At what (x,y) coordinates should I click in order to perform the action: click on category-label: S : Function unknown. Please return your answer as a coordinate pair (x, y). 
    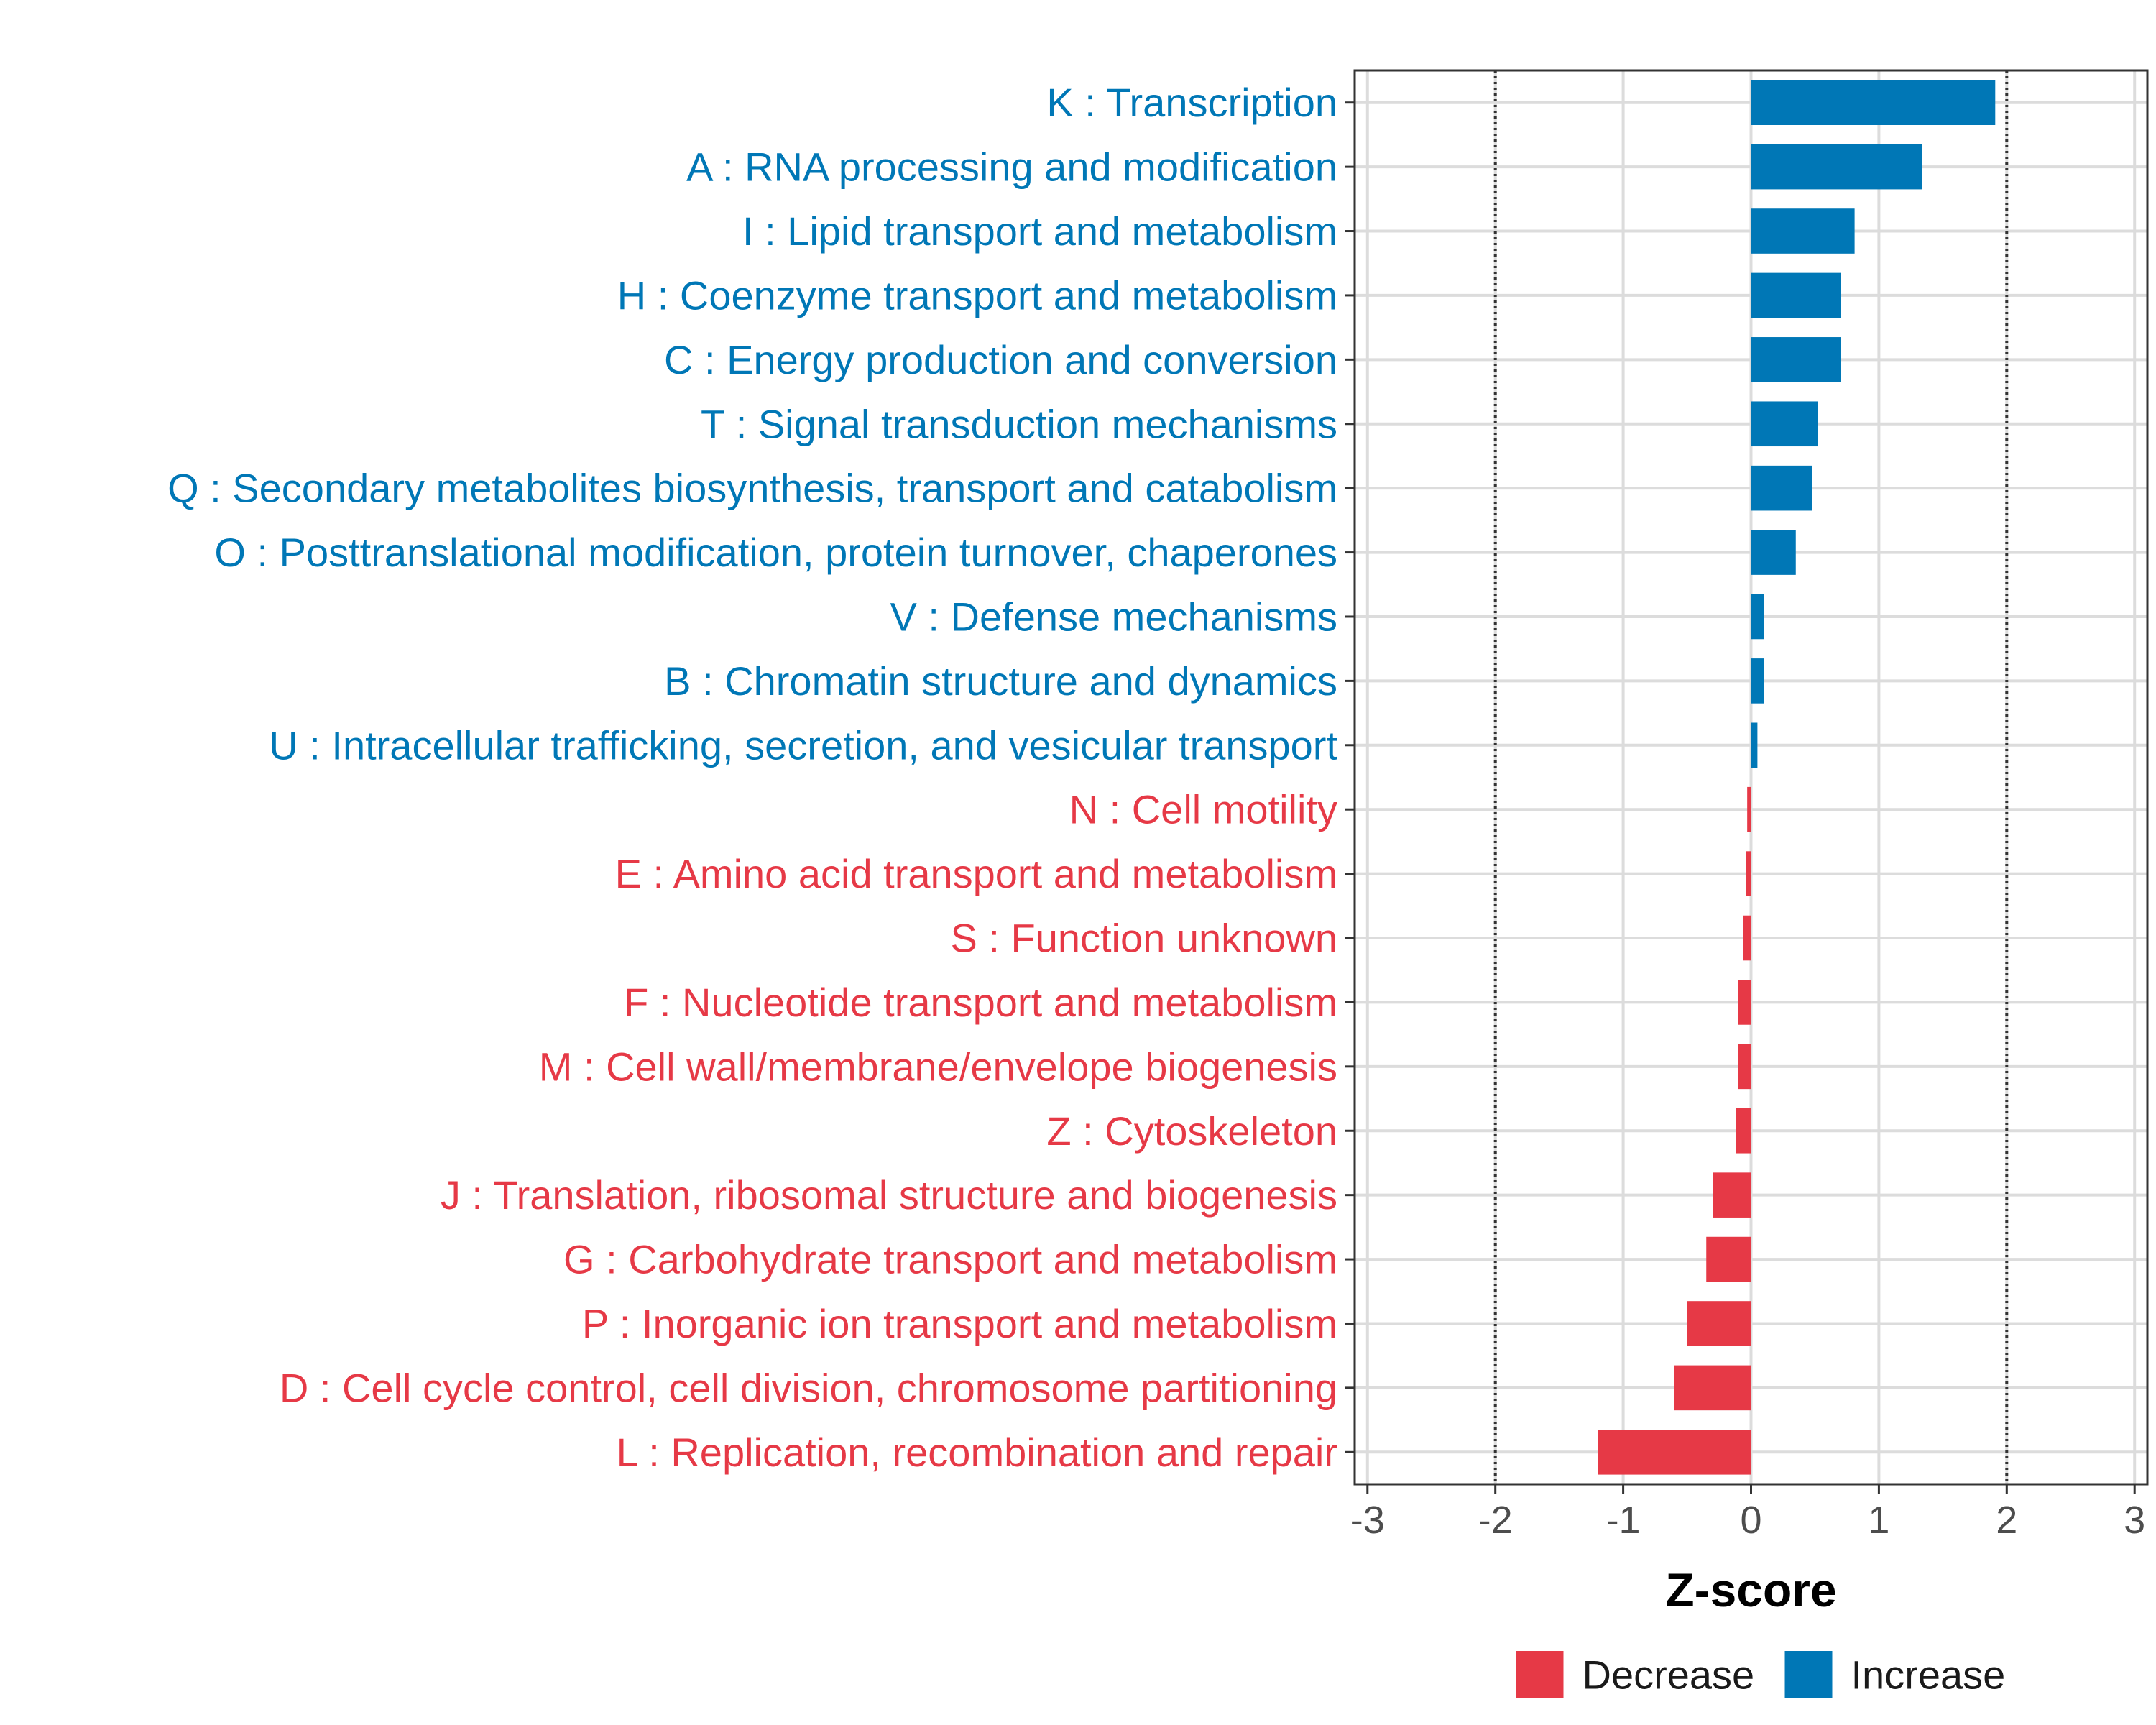
    Looking at the image, I should click on (1143, 938).